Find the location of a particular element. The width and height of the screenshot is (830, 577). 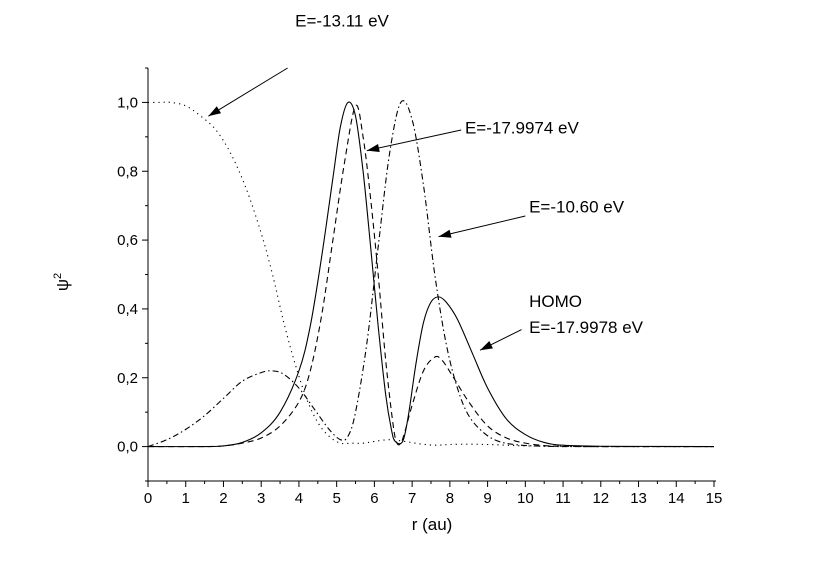

x-tick-label: 1 is located at coordinates (186, 498).